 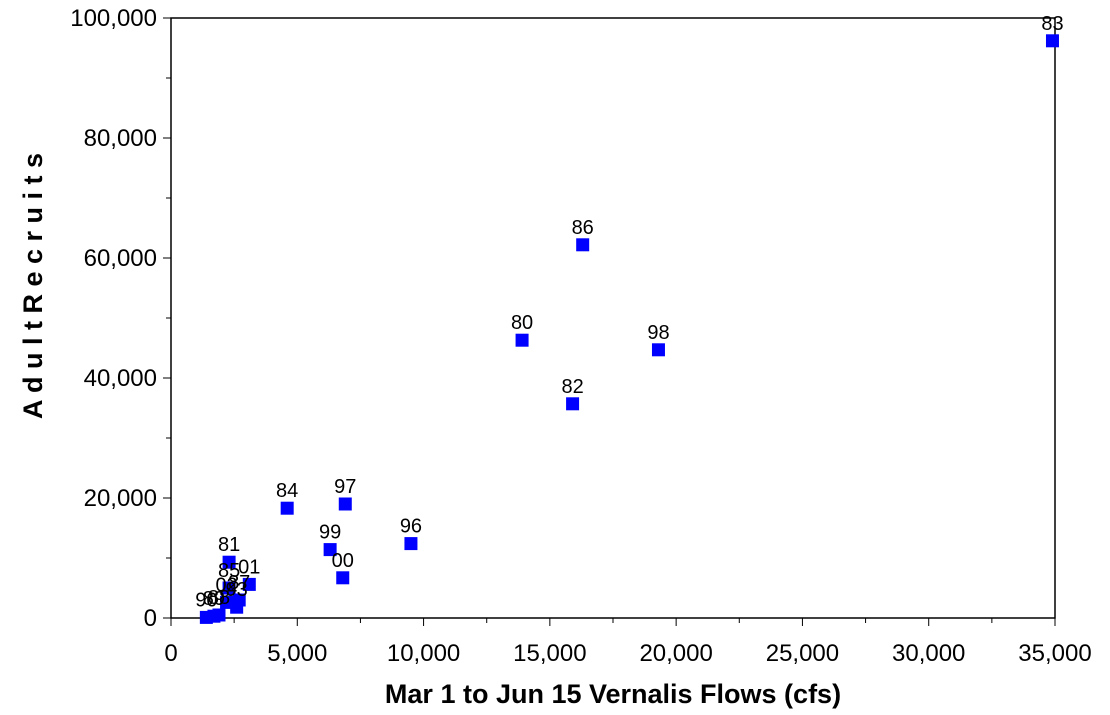 I want to click on data-point-label: 87, so click(x=239, y=583).